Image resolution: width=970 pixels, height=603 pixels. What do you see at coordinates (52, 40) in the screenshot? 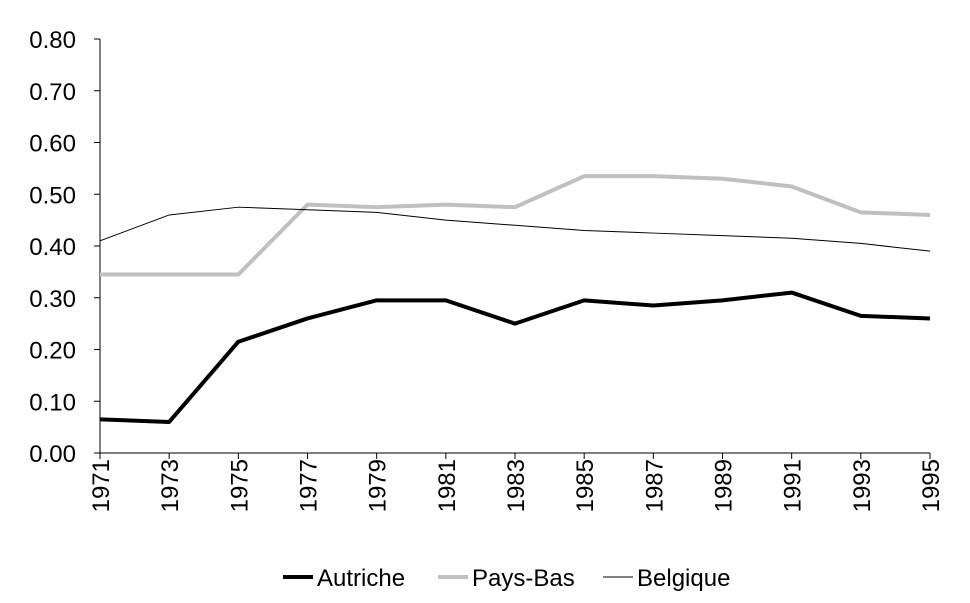
I see `y-tick-label: 0.80` at bounding box center [52, 40].